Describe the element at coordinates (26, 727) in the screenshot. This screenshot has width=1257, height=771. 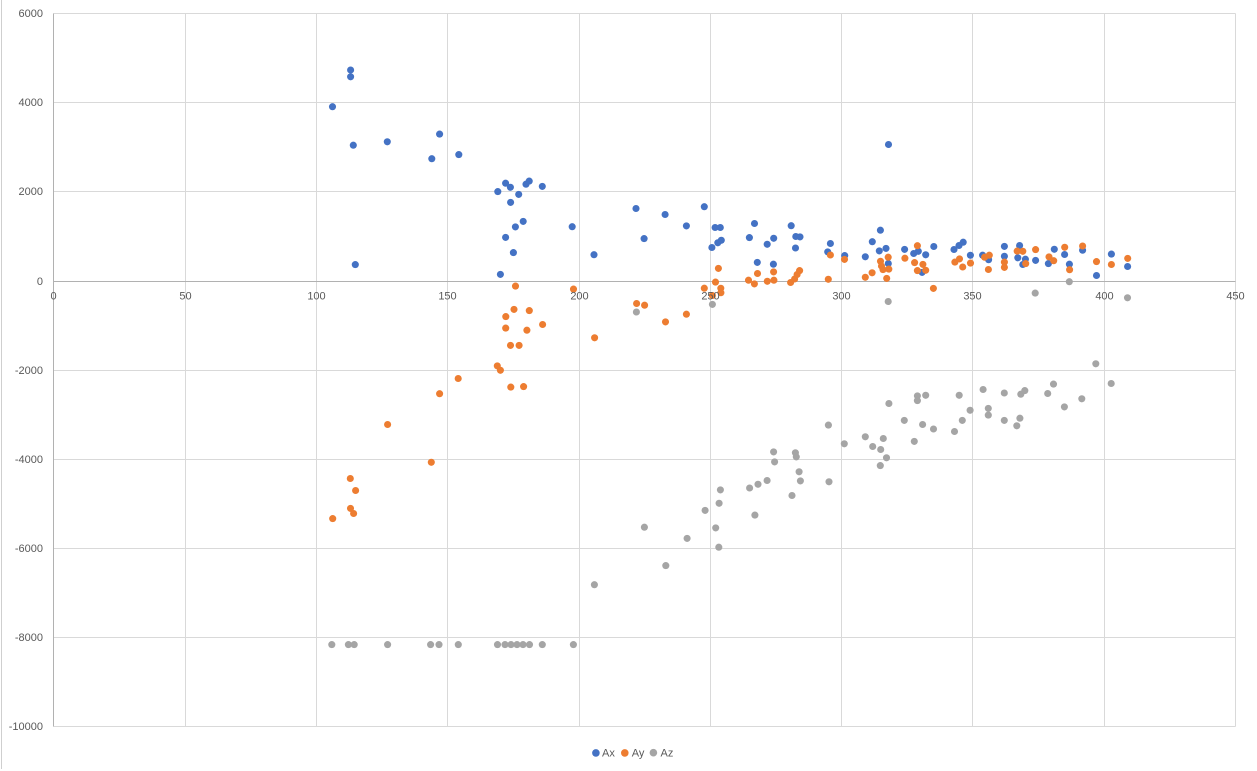
I see `svg-text: -10000` at that location.